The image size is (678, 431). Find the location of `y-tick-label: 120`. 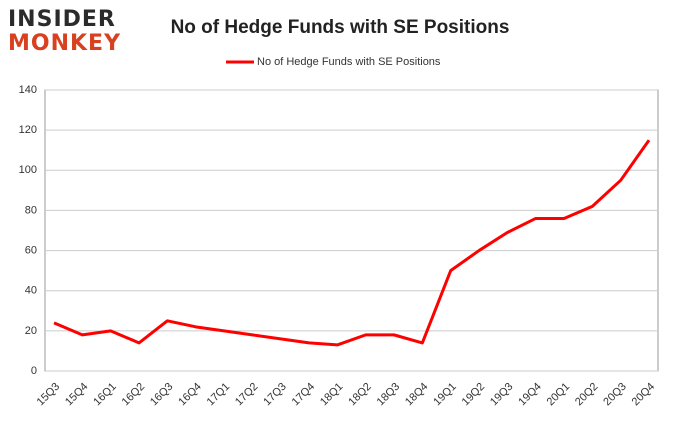

y-tick-label: 120 is located at coordinates (28, 130).